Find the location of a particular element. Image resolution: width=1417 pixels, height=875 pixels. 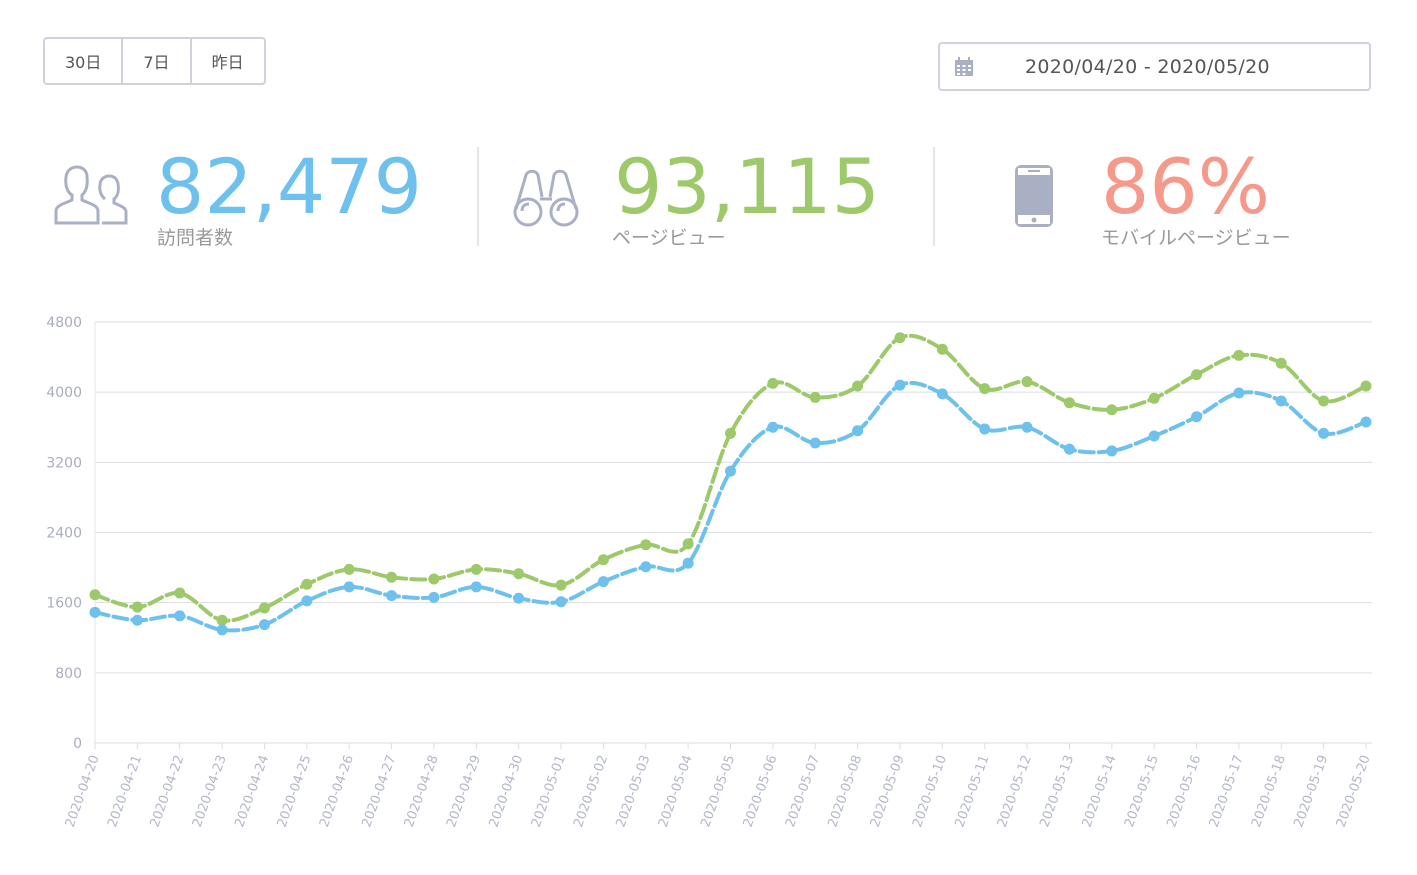

x-tick-label: 2020-04-20 is located at coordinates (83, 791).